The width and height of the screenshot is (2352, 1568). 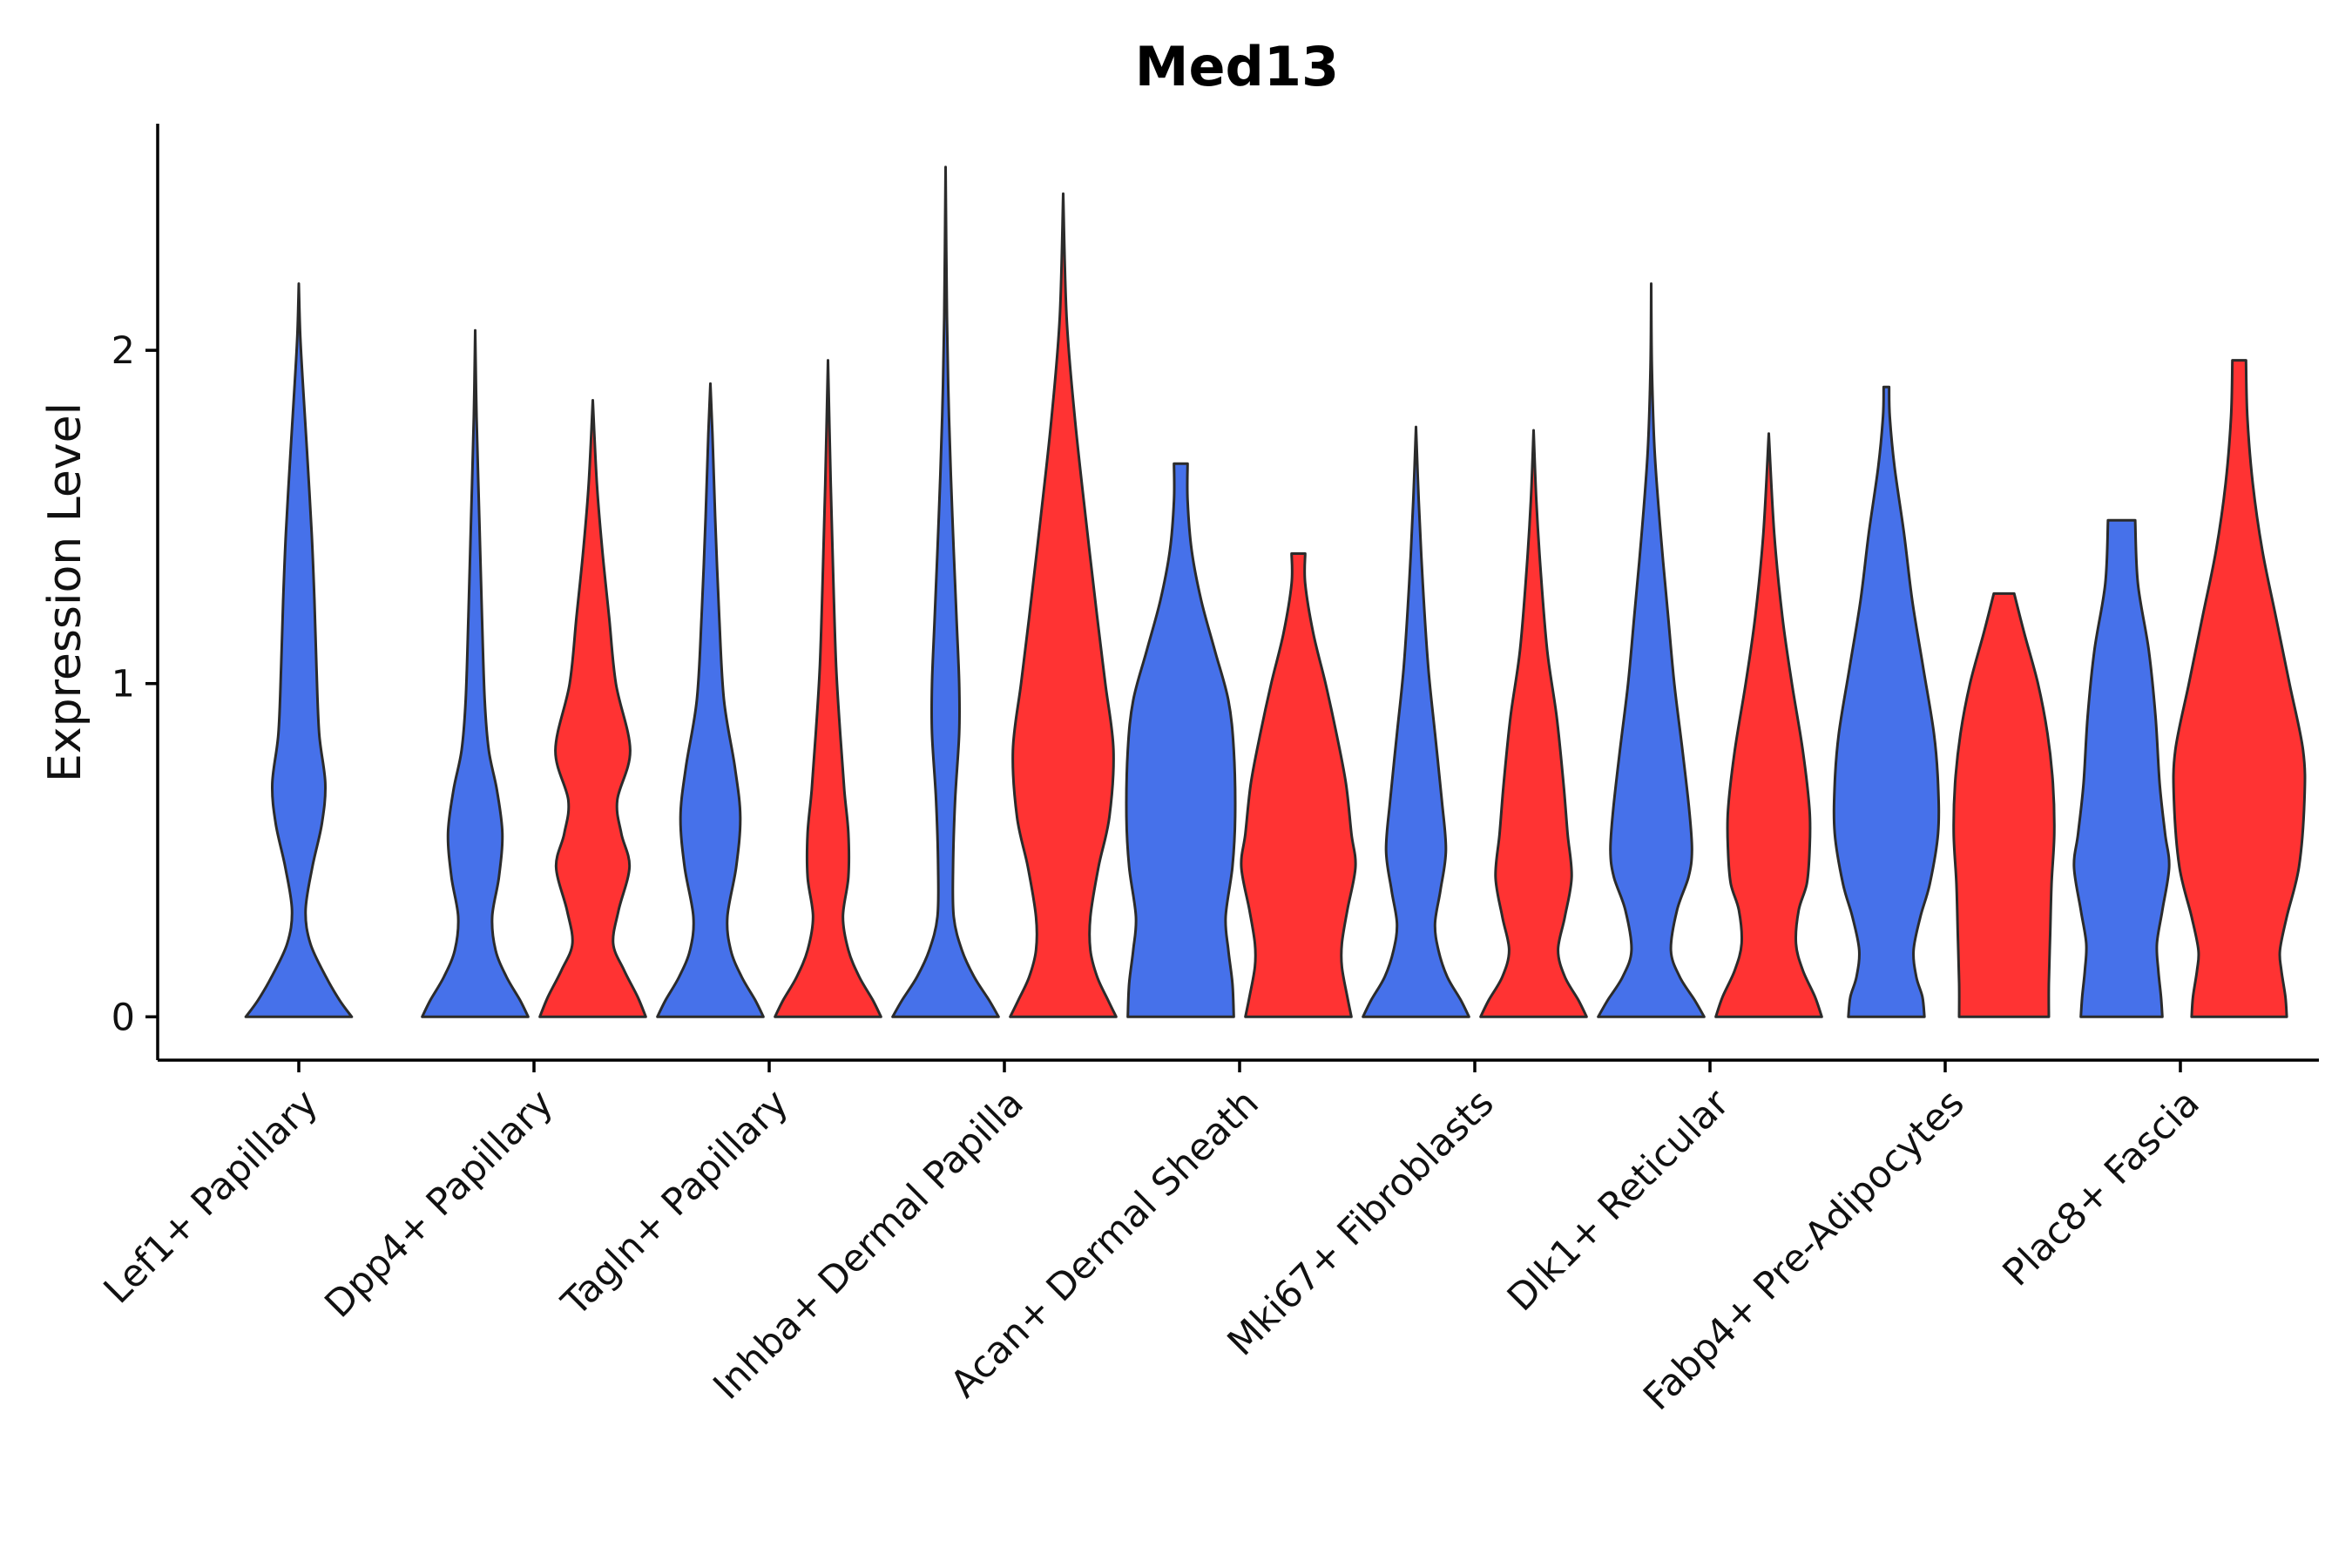 I want to click on y-axis-label: Expression Level, so click(x=65, y=592).